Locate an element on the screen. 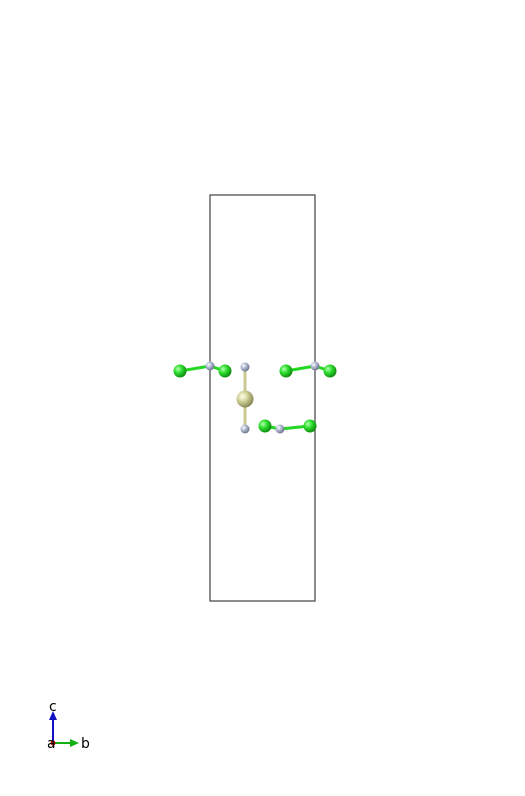  c-axis-arrowhead is located at coordinates (53, 715).